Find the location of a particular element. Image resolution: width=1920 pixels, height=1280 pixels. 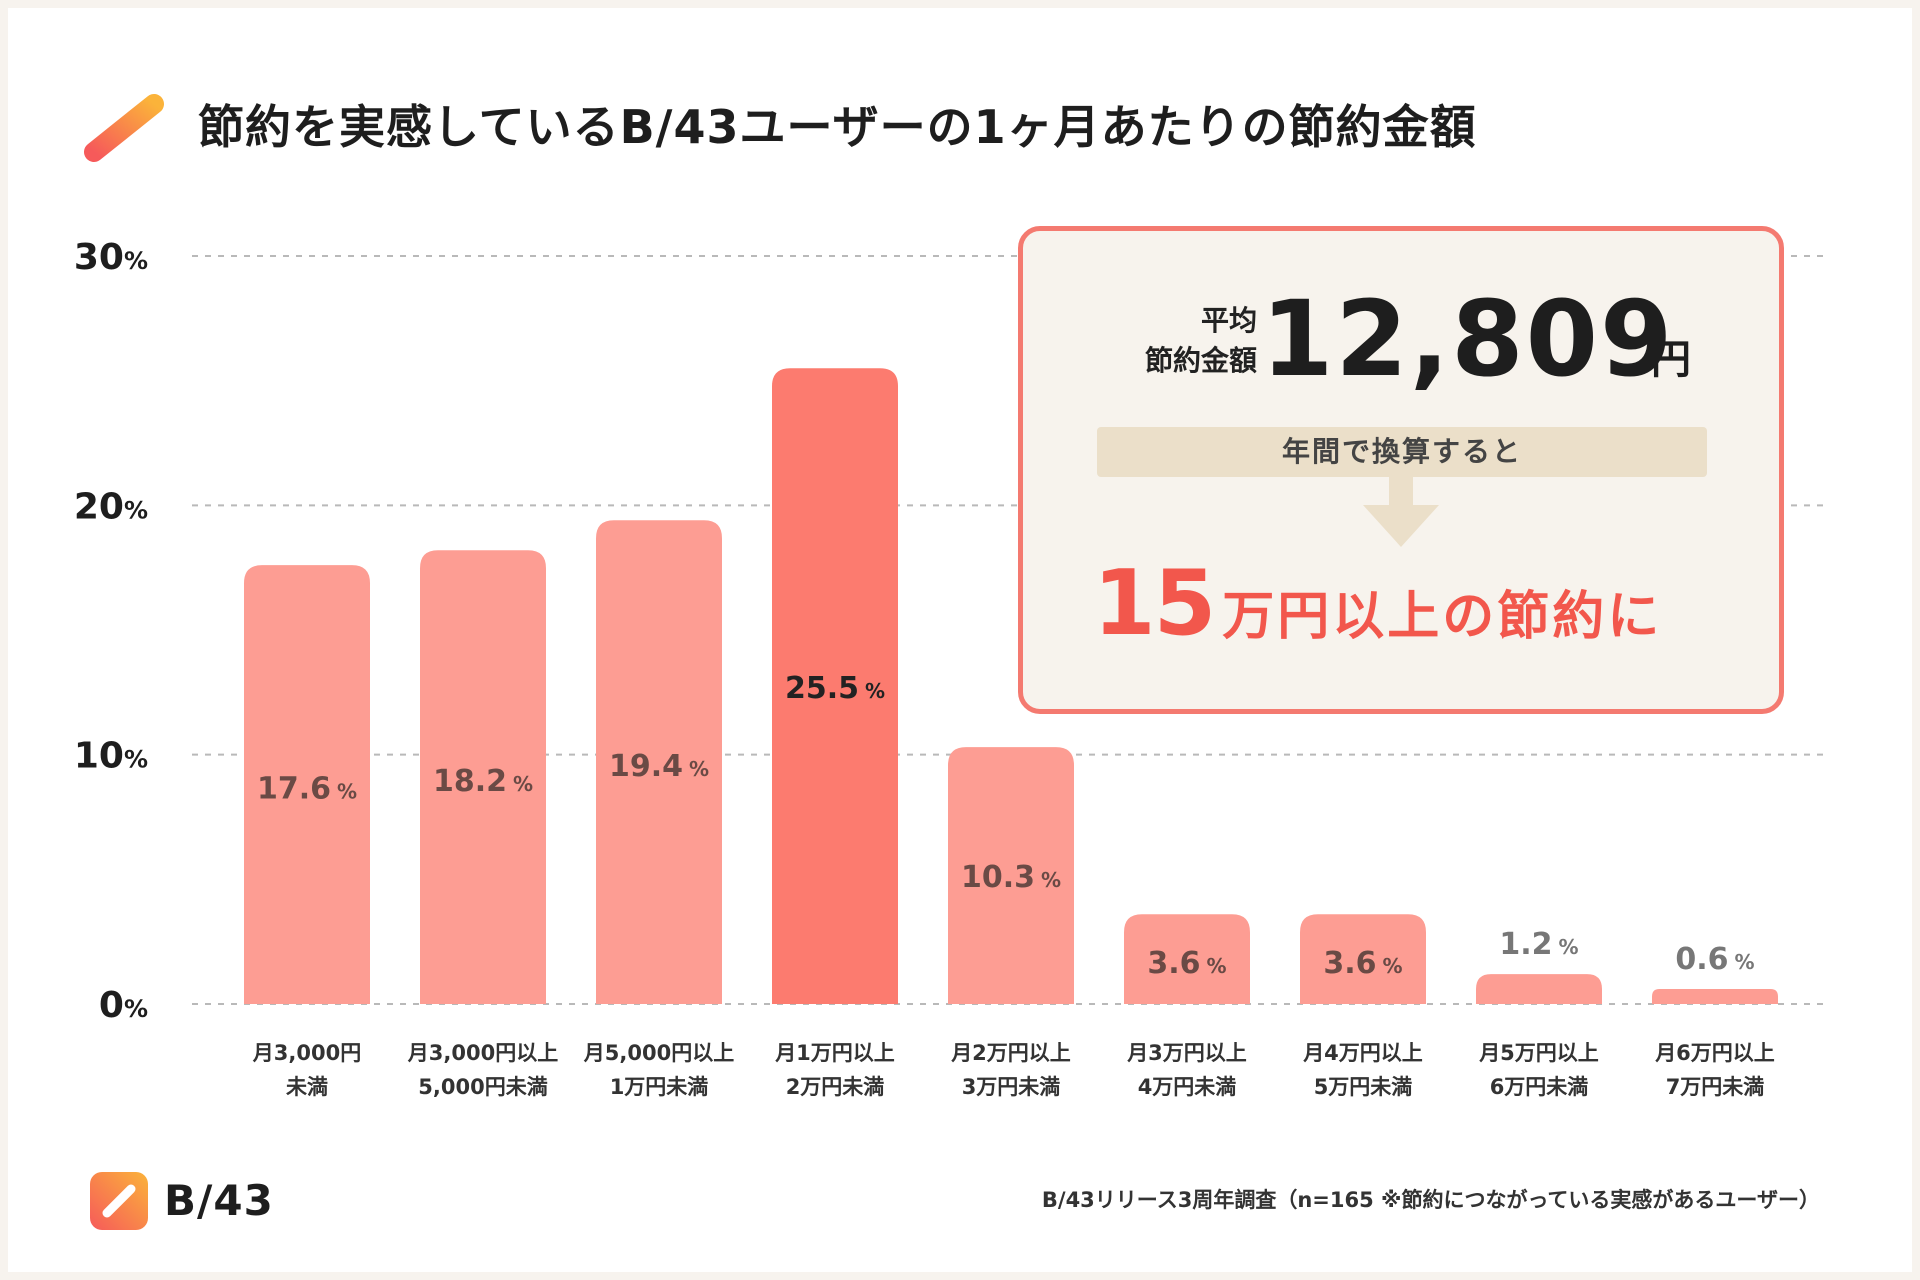

x-tick-label-line: 7万円未満 is located at coordinates (1715, 1087).